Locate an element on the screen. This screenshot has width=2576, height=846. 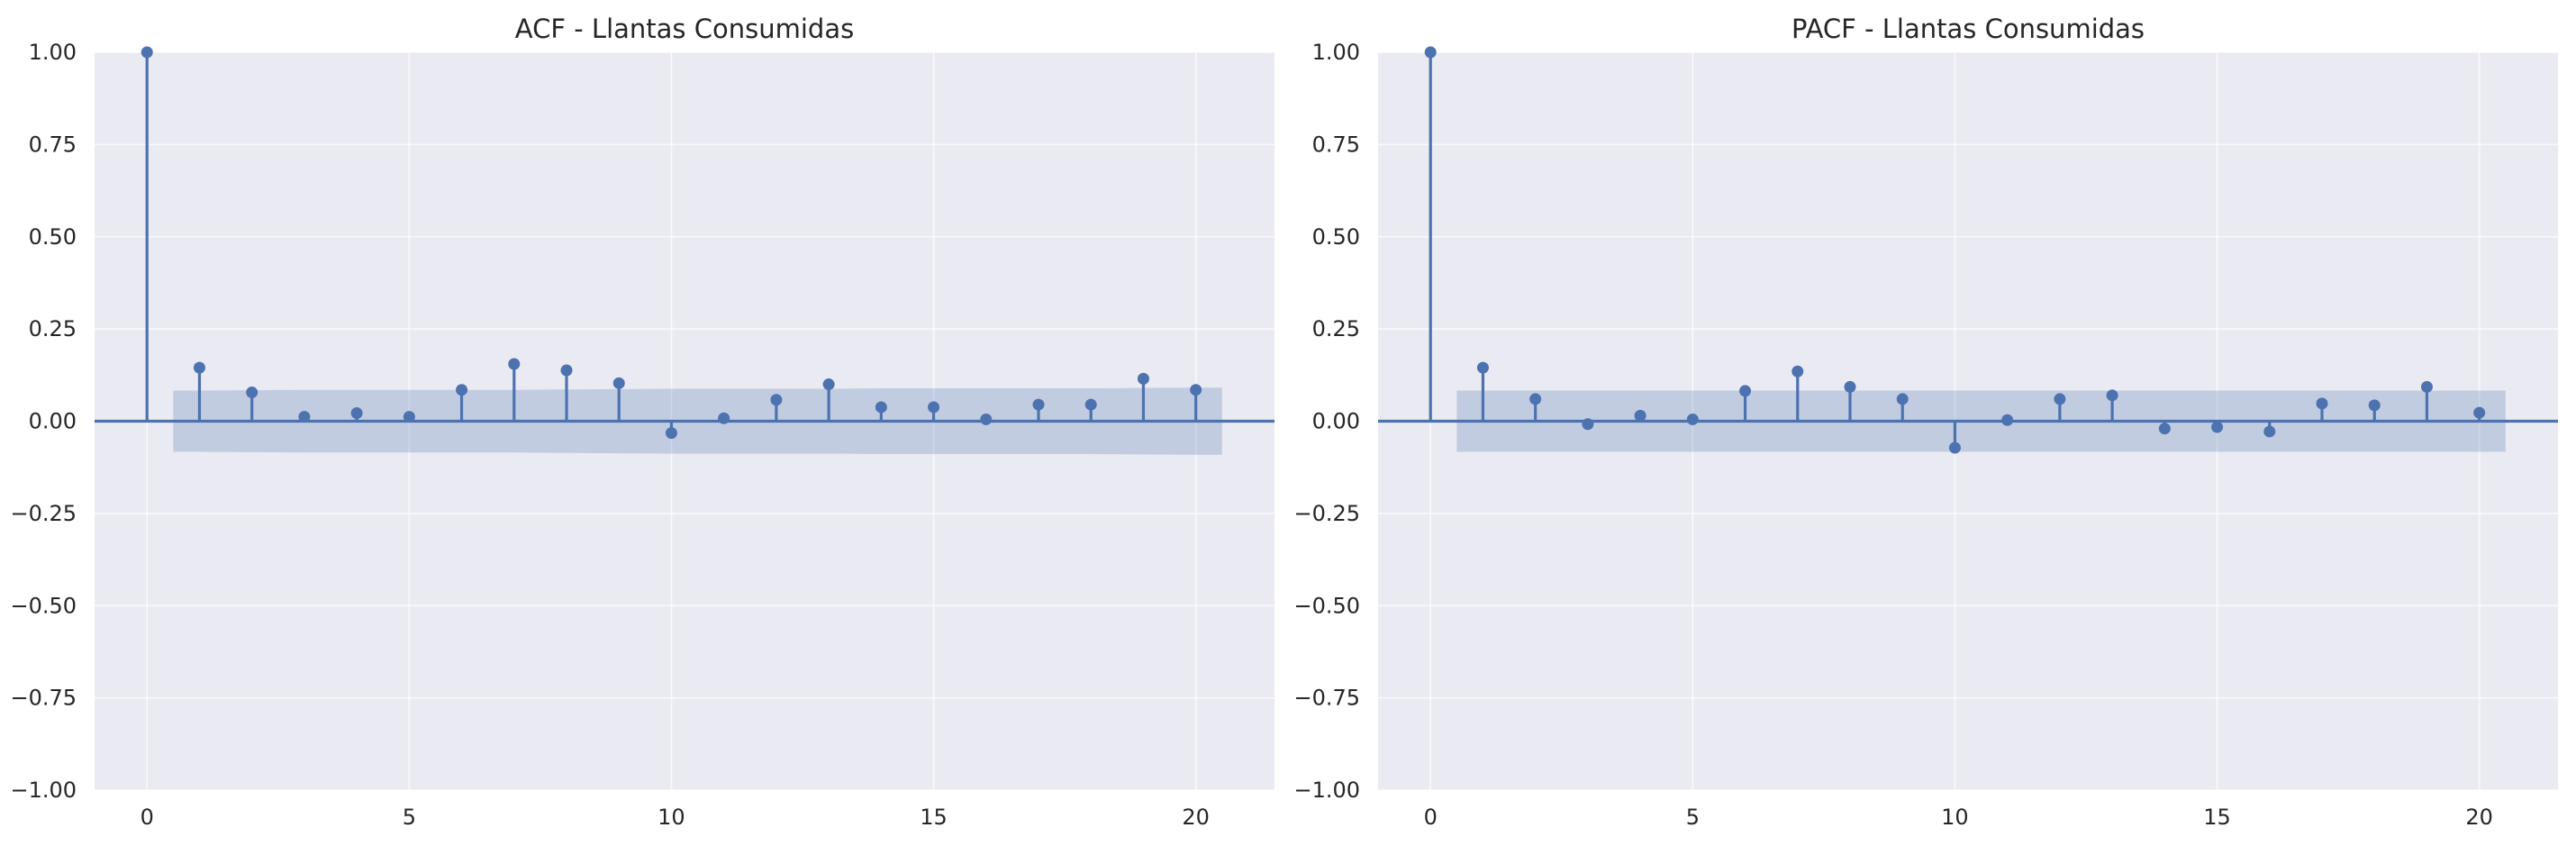
acf-xtick-label-3: 15 is located at coordinates (934, 818).